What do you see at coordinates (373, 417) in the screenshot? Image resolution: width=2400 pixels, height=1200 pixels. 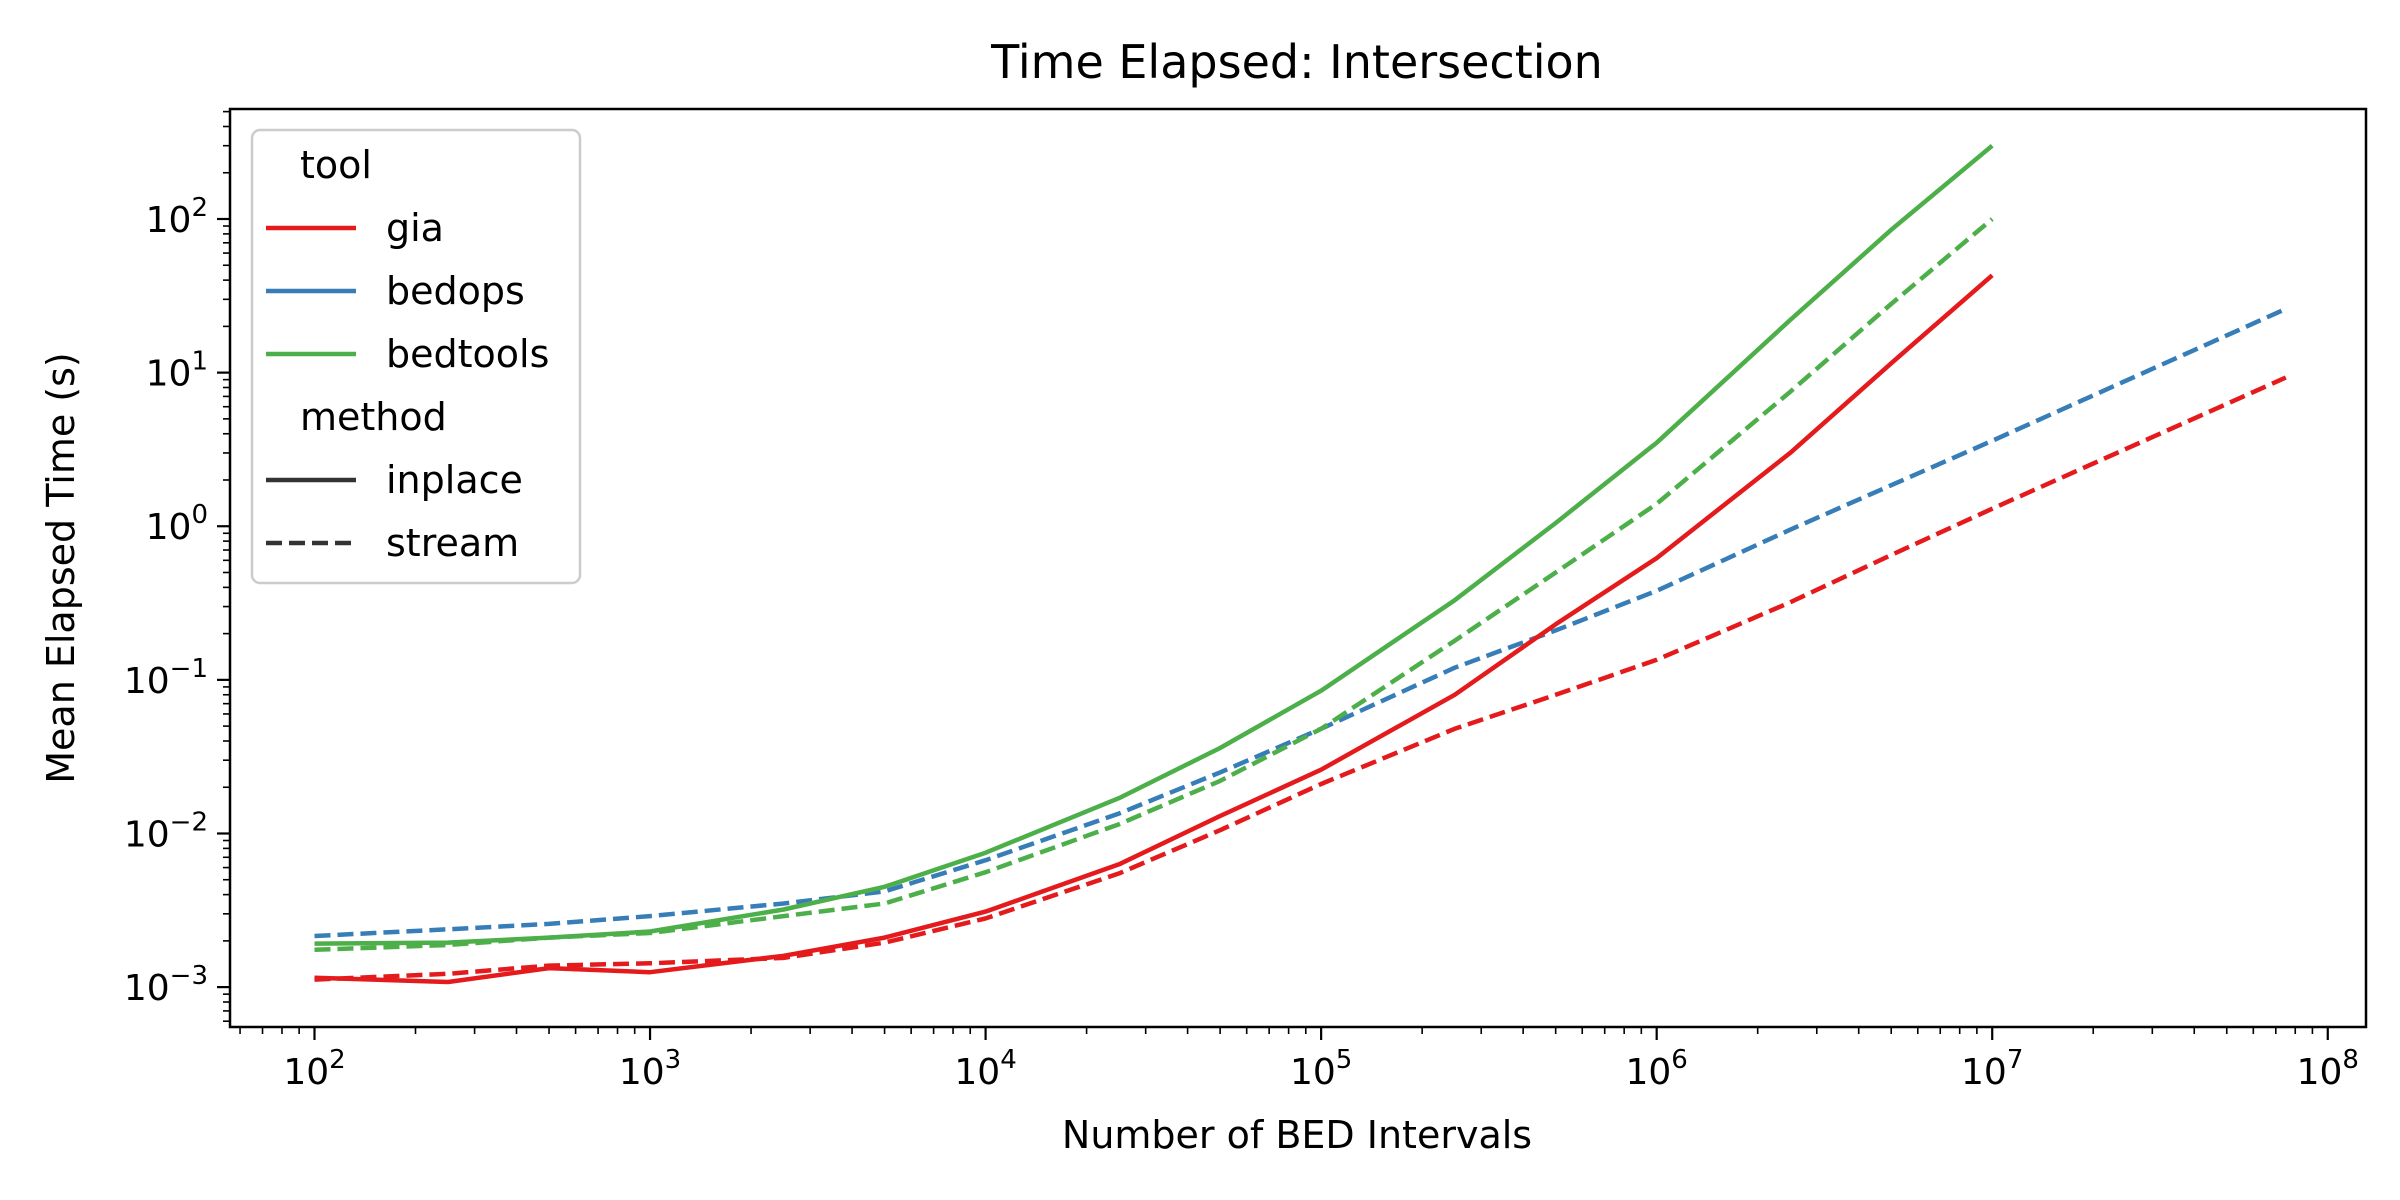 I see `legend-title-method: method` at bounding box center [373, 417].